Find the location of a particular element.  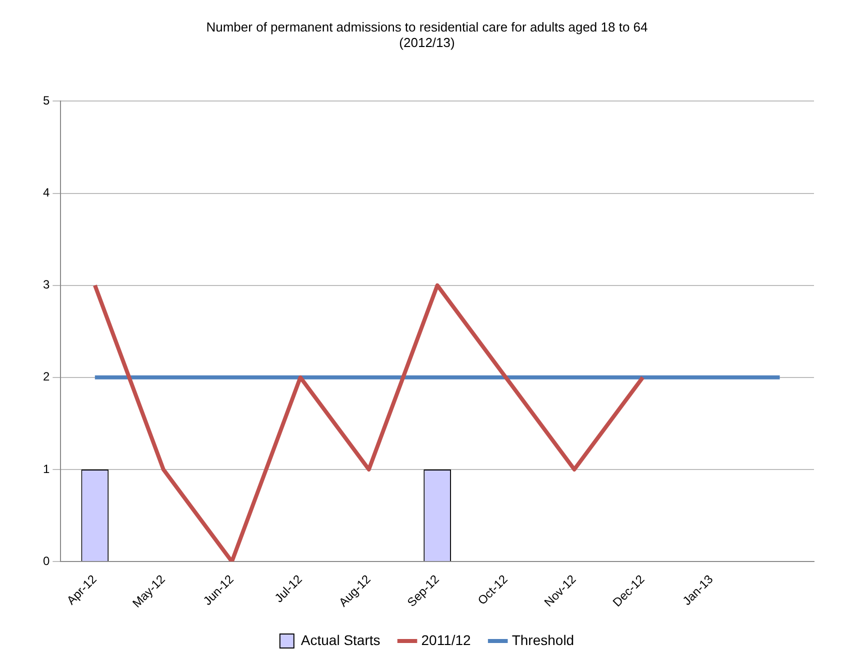

y-tick-label: 5 is located at coordinates (46, 101).